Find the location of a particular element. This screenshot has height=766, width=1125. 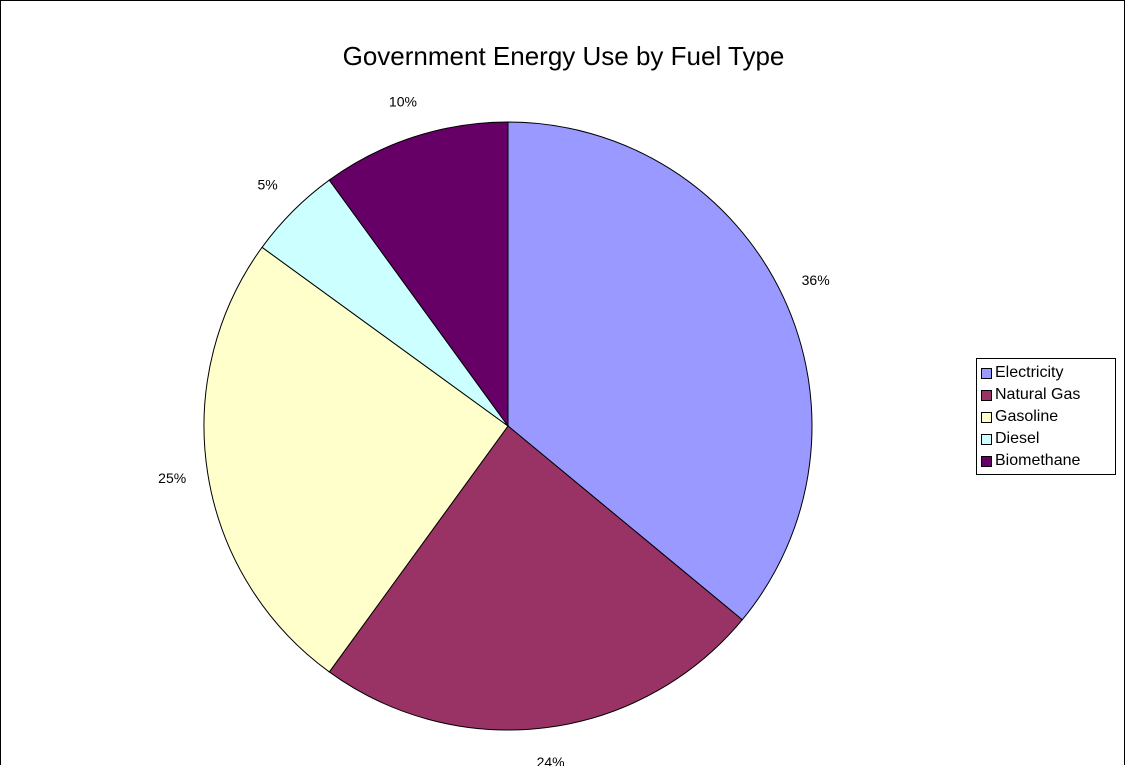

legend-label-diesel: Diesel is located at coordinates (1017, 439).